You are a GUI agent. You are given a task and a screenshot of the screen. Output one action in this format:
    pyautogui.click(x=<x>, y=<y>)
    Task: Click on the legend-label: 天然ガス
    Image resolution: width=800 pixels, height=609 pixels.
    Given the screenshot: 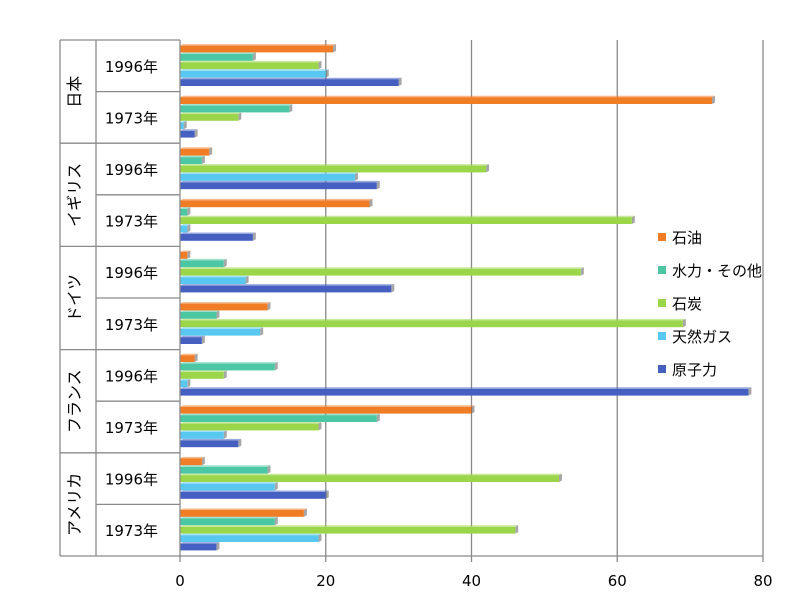 What is the action you would take?
    pyautogui.click(x=702, y=337)
    